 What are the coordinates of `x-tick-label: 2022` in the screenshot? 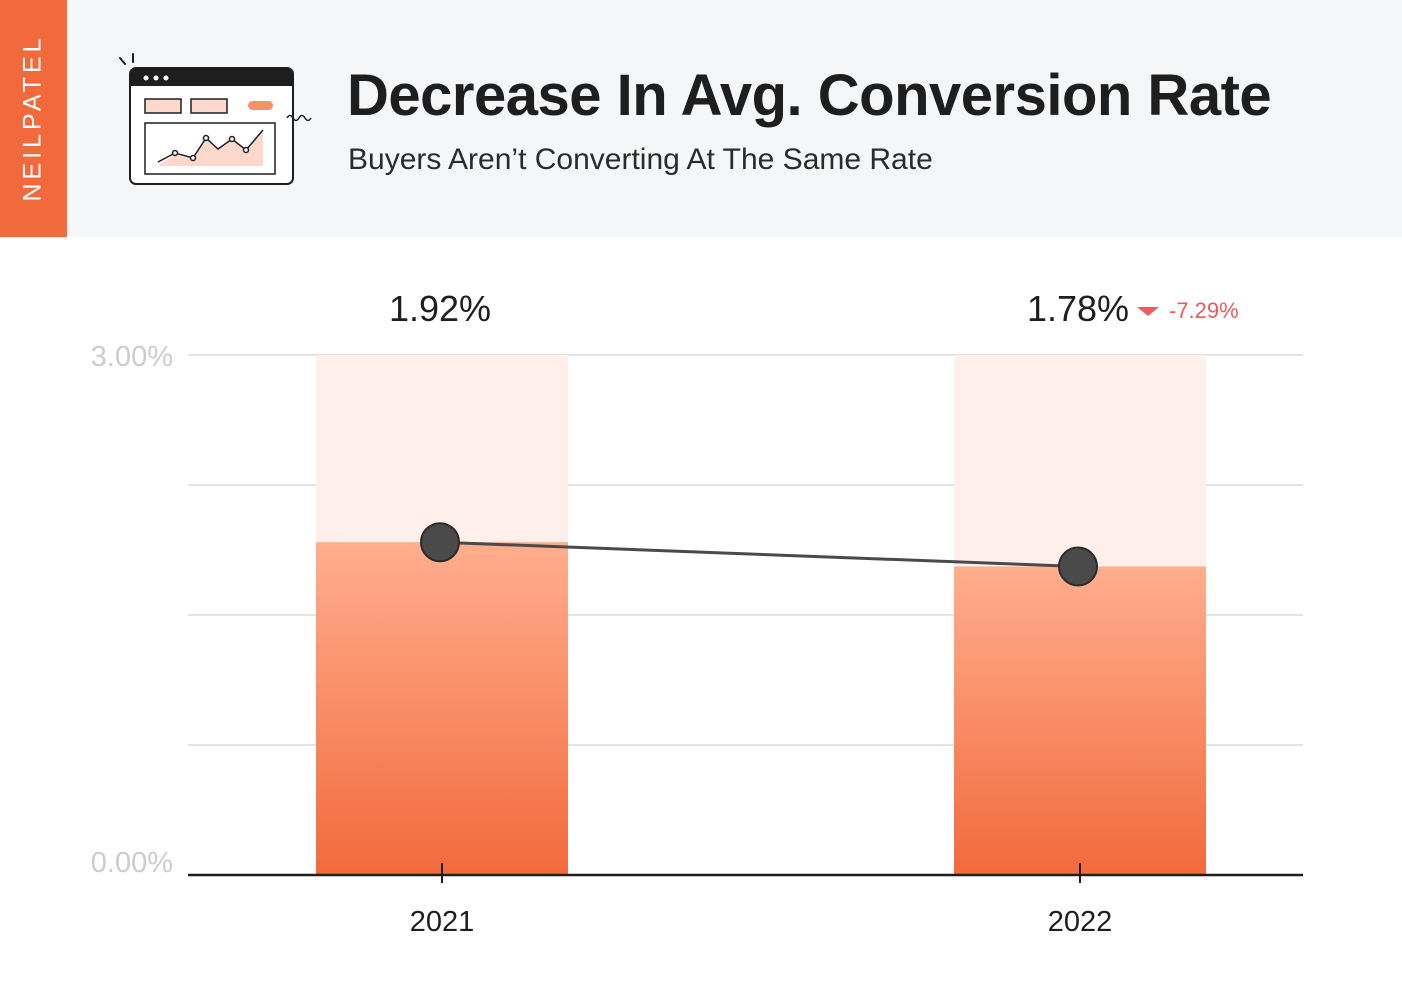 It's located at (1080, 922).